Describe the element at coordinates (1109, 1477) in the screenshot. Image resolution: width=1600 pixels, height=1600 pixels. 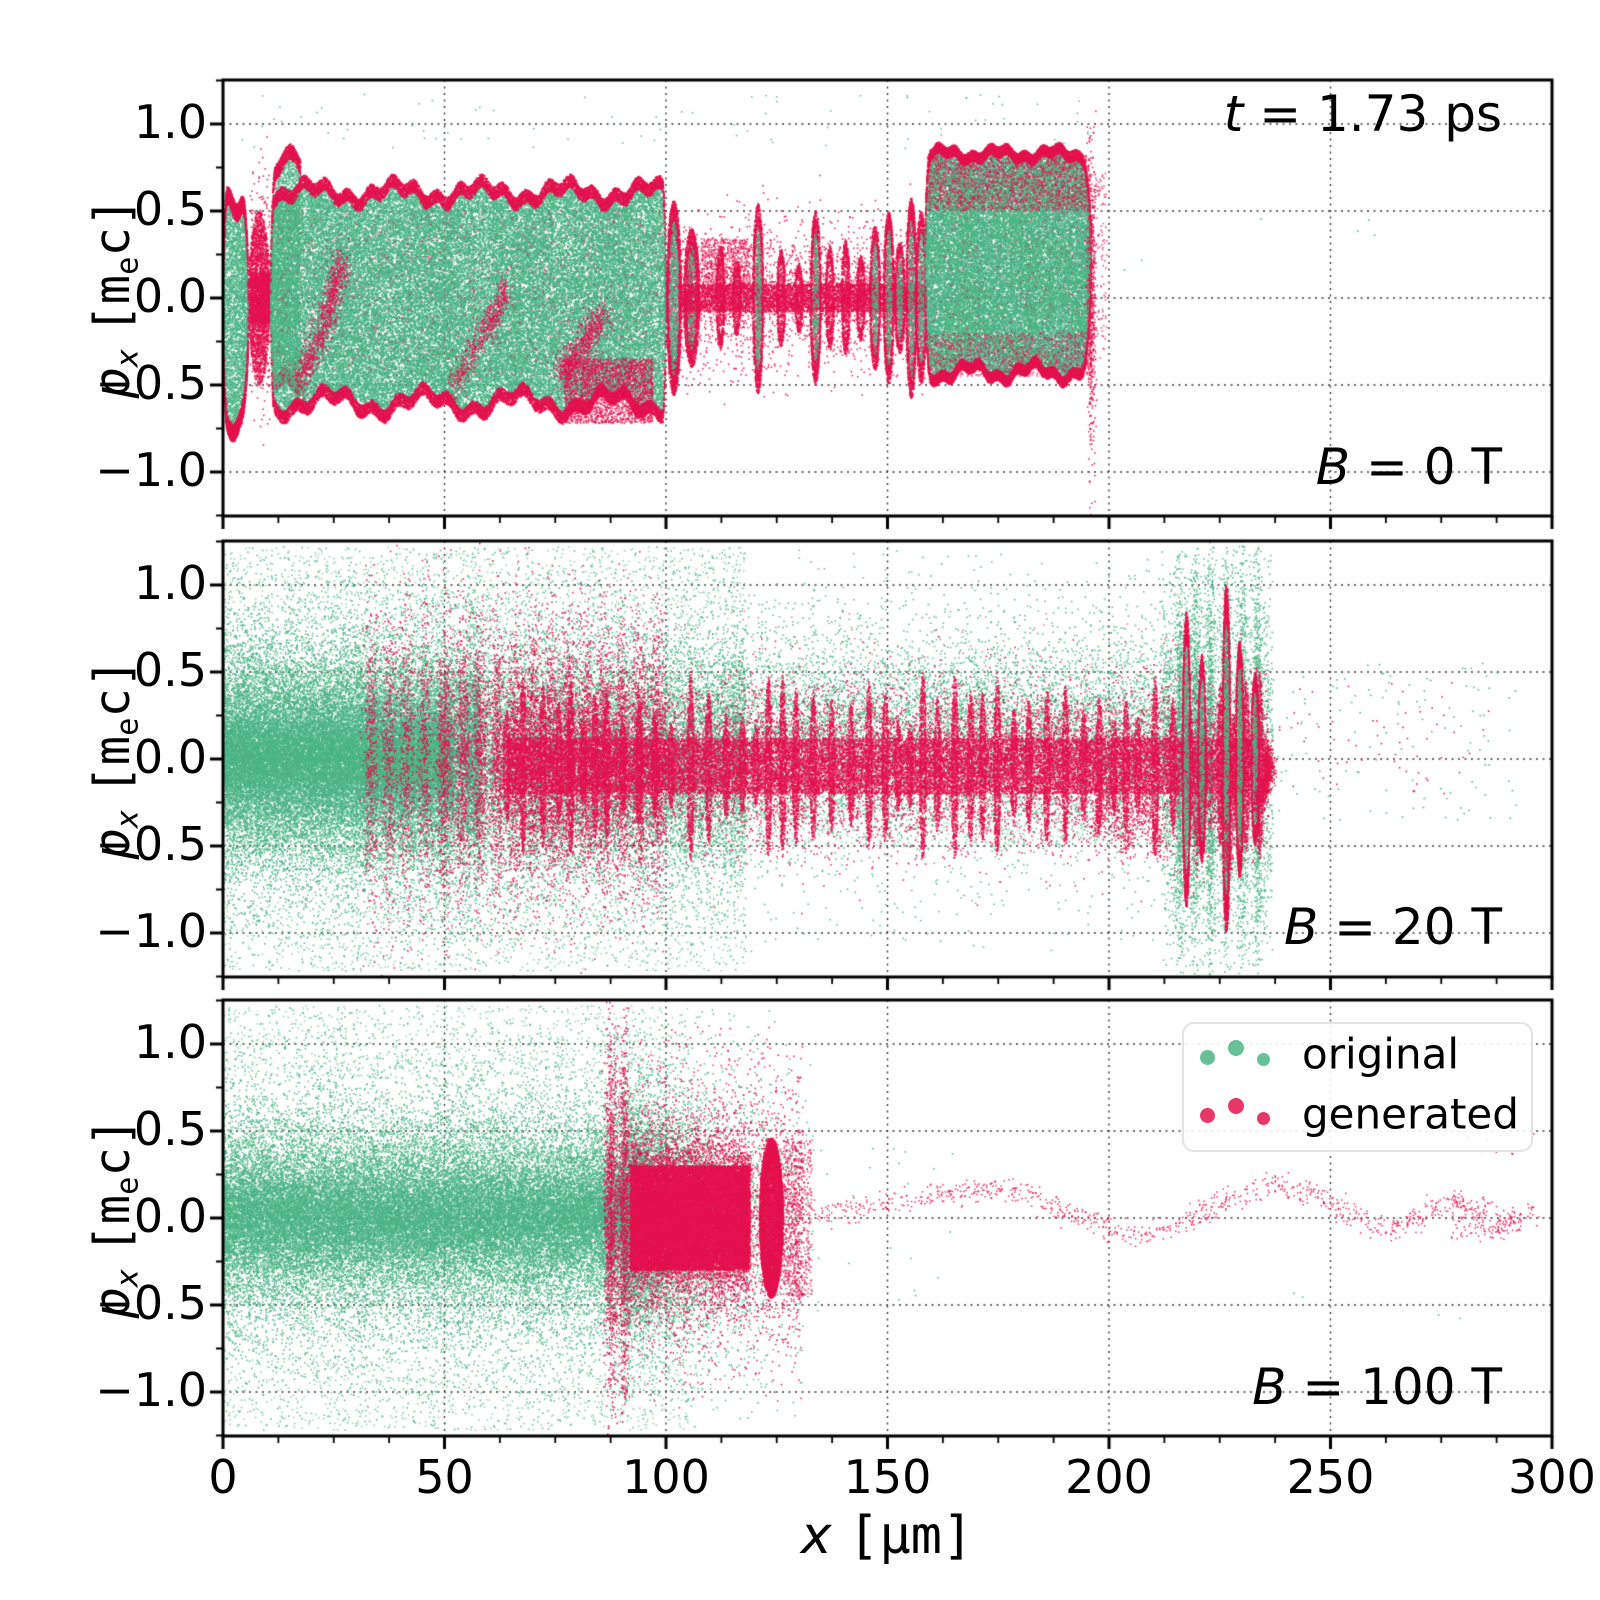
I see `x-tick-label: 200` at that location.